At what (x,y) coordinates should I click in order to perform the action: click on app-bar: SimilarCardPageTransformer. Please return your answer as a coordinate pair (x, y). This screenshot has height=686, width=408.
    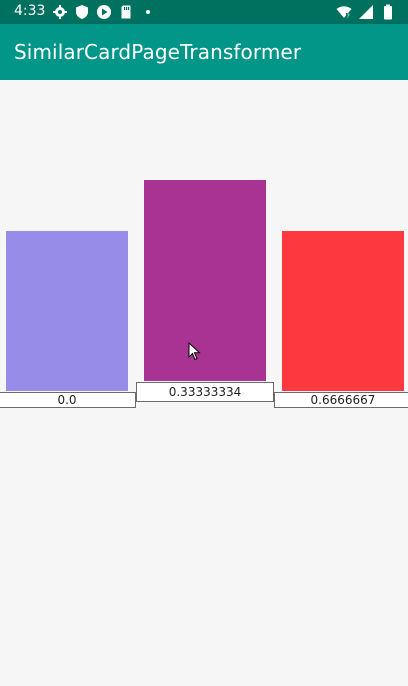
    Looking at the image, I should click on (204, 52).